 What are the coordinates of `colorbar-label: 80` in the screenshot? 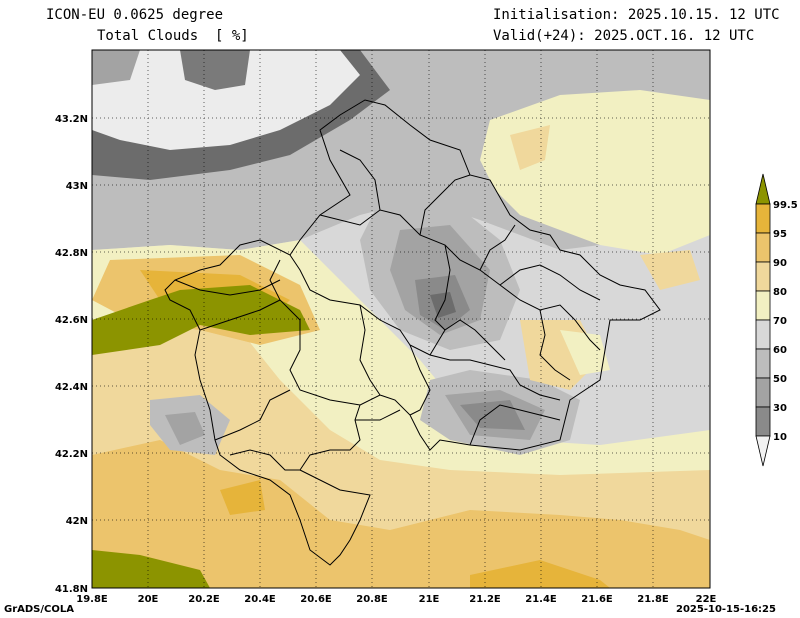 It's located at (780, 292).